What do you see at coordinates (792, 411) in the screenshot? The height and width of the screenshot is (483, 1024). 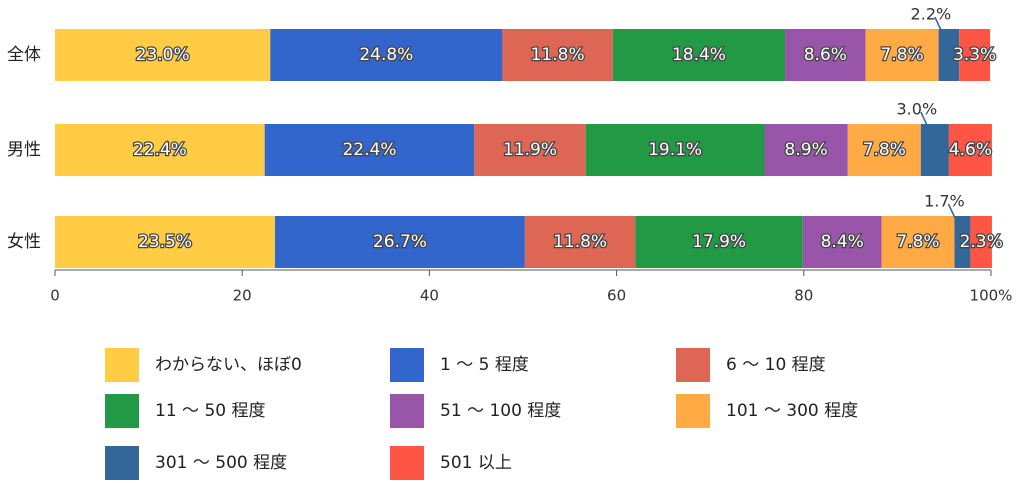 I see `legend-label: 101 ～ 300 程度` at bounding box center [792, 411].